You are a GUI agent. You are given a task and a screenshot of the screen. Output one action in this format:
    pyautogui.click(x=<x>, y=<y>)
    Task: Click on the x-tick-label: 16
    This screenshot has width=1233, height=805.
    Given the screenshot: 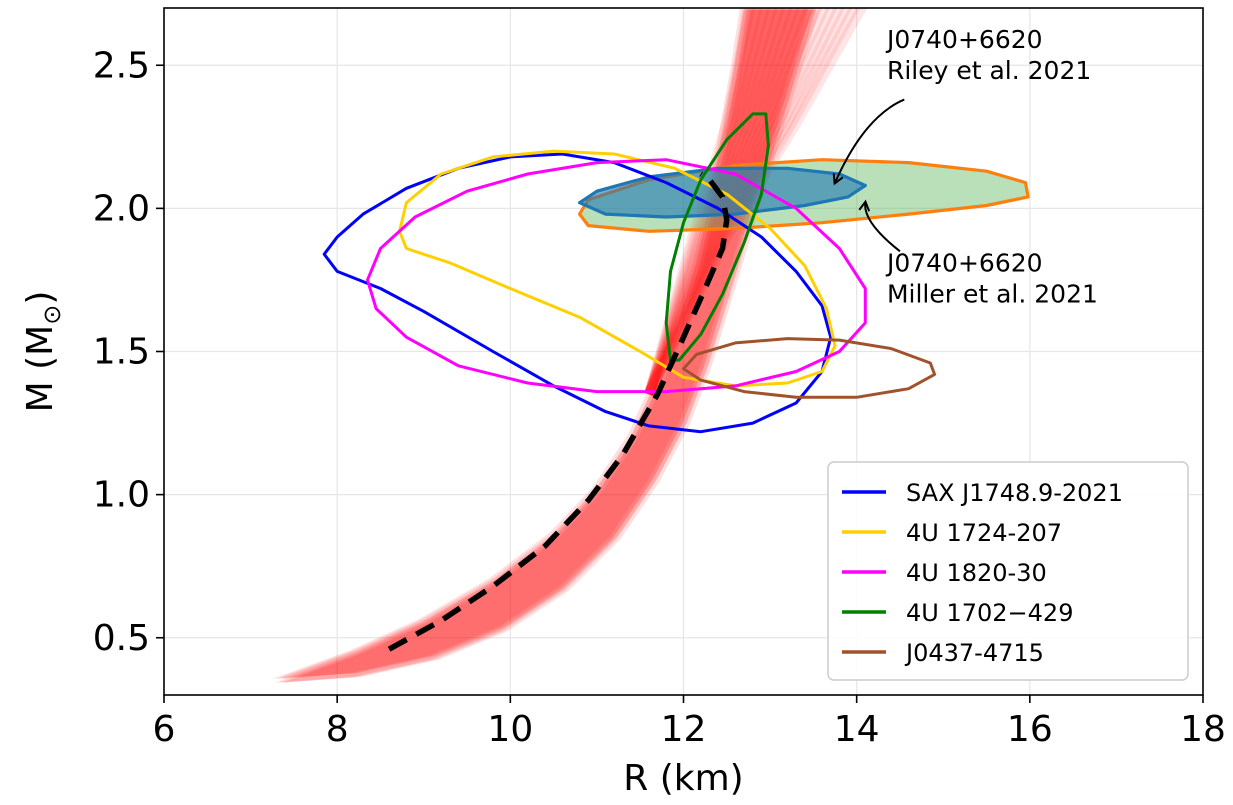 What is the action you would take?
    pyautogui.click(x=1030, y=729)
    